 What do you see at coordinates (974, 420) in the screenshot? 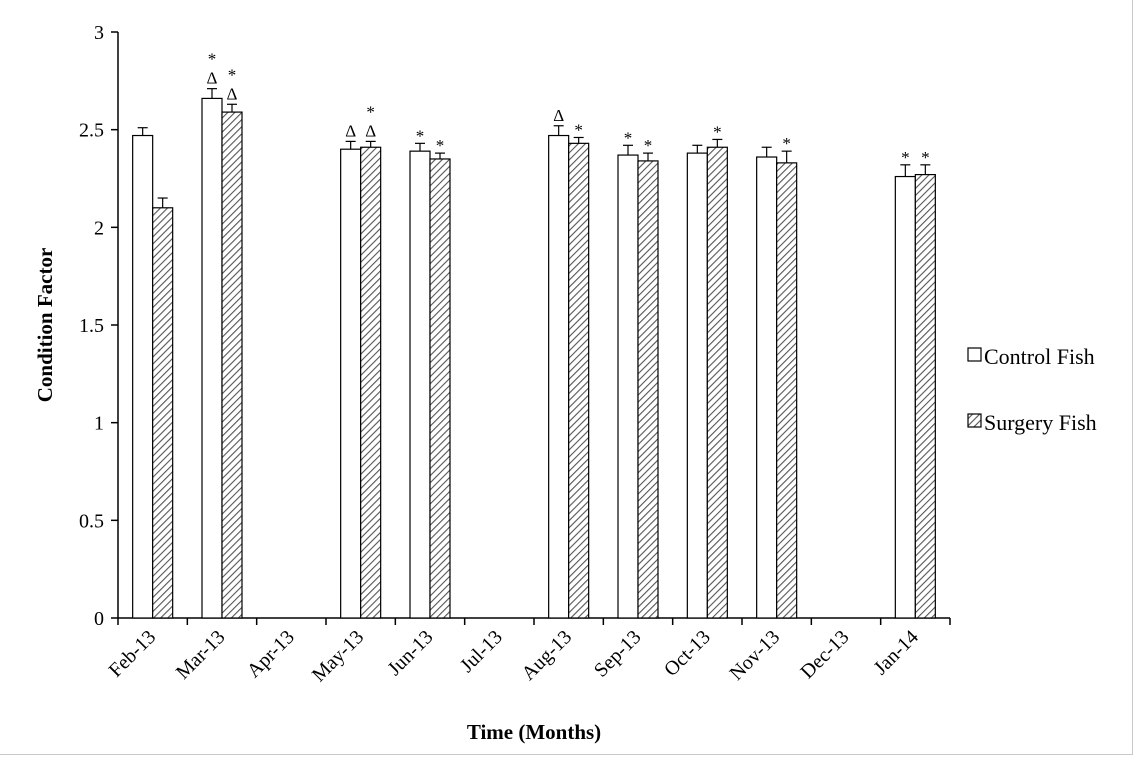
I see `legend-swatch-surgery` at bounding box center [974, 420].